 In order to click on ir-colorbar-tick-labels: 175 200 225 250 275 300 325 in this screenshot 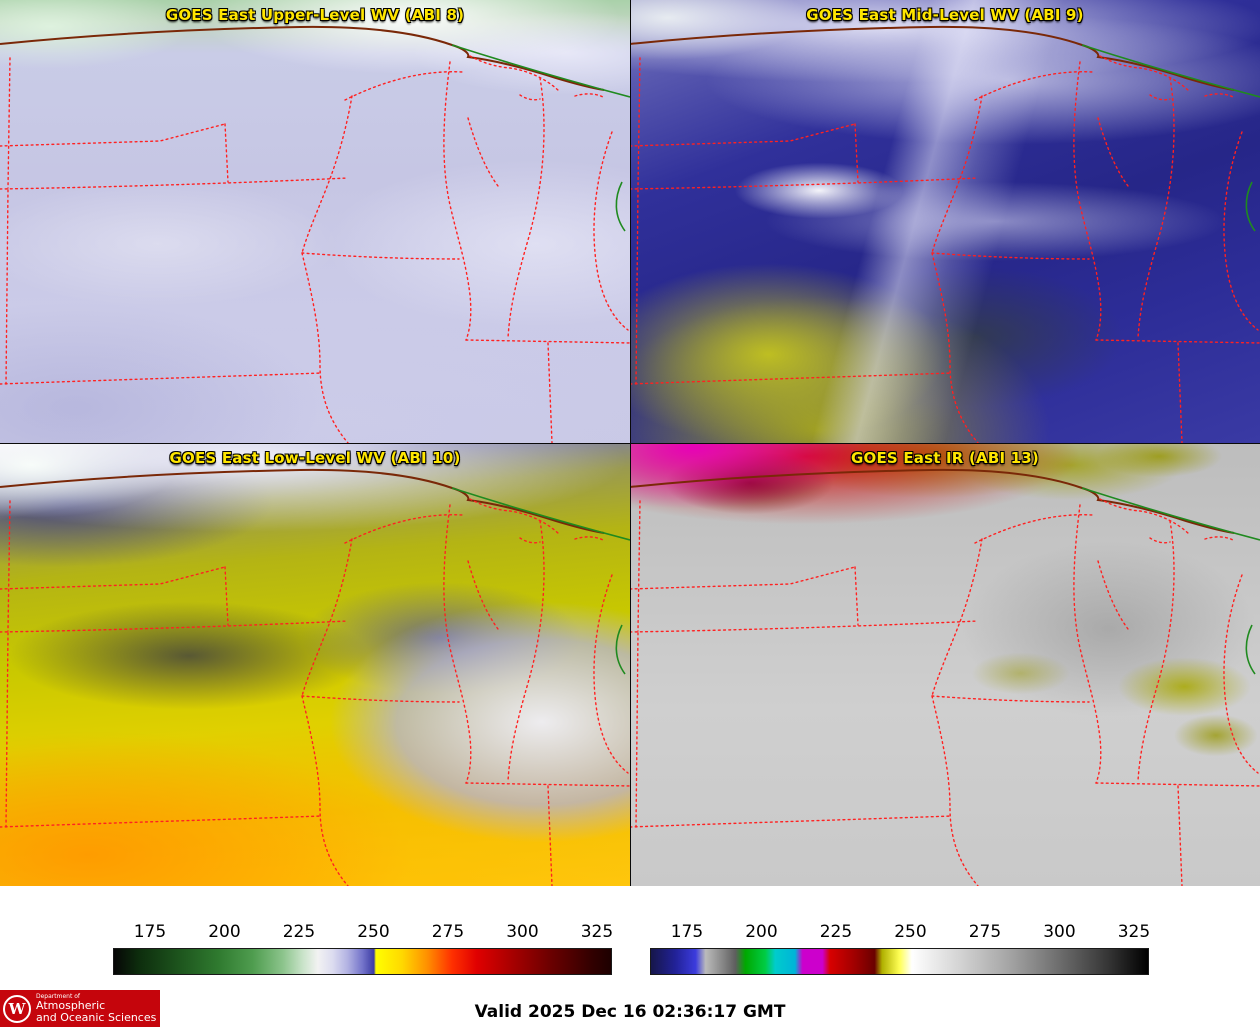, I will do `click(900, 929)`.